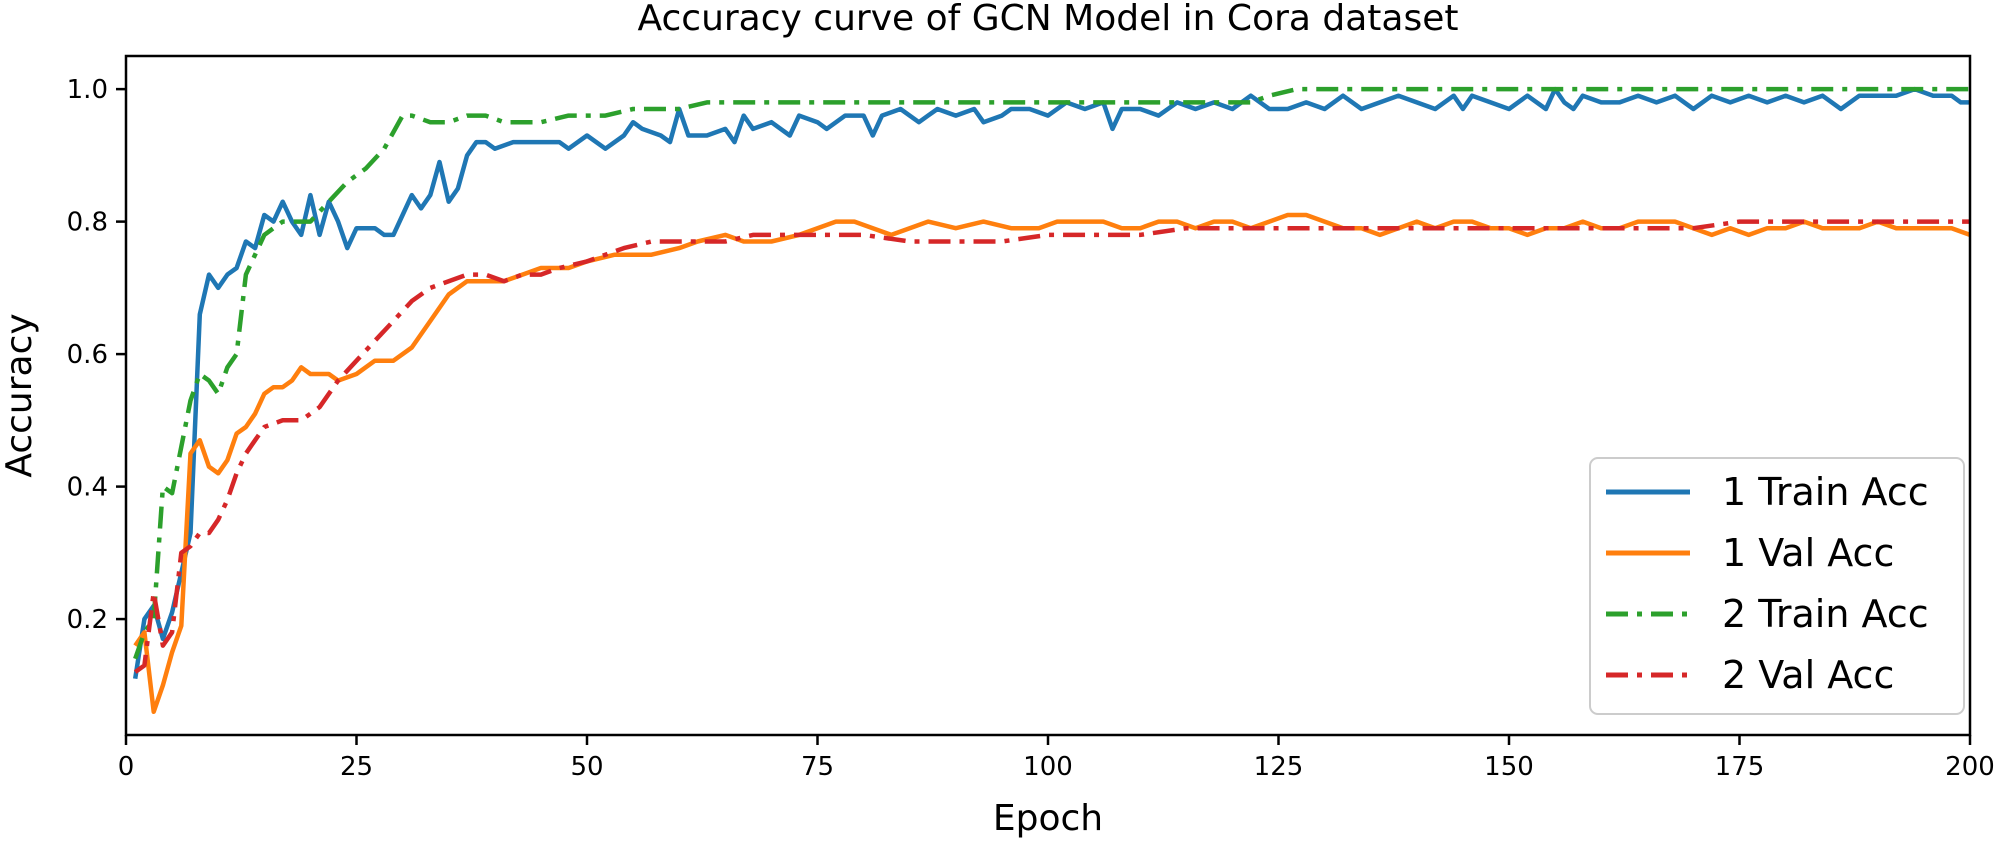  What do you see at coordinates (1970, 767) in the screenshot?
I see `x-tick-label: 200` at bounding box center [1970, 767].